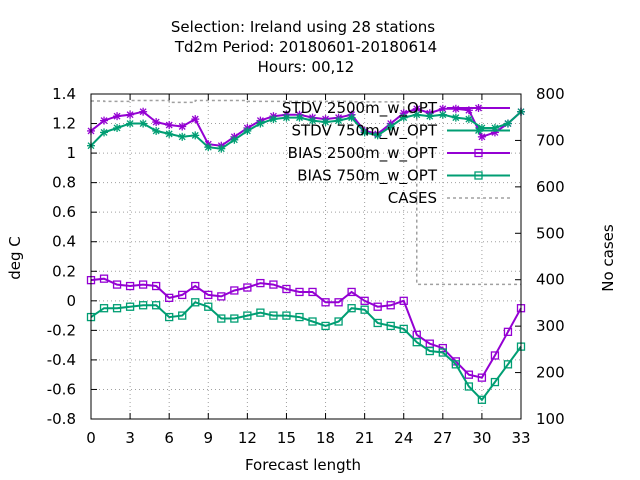 The height and width of the screenshot is (480, 640). What do you see at coordinates (403, 176) in the screenshot?
I see `legend-item: BIAS 750m_w_OPT` at bounding box center [403, 176].